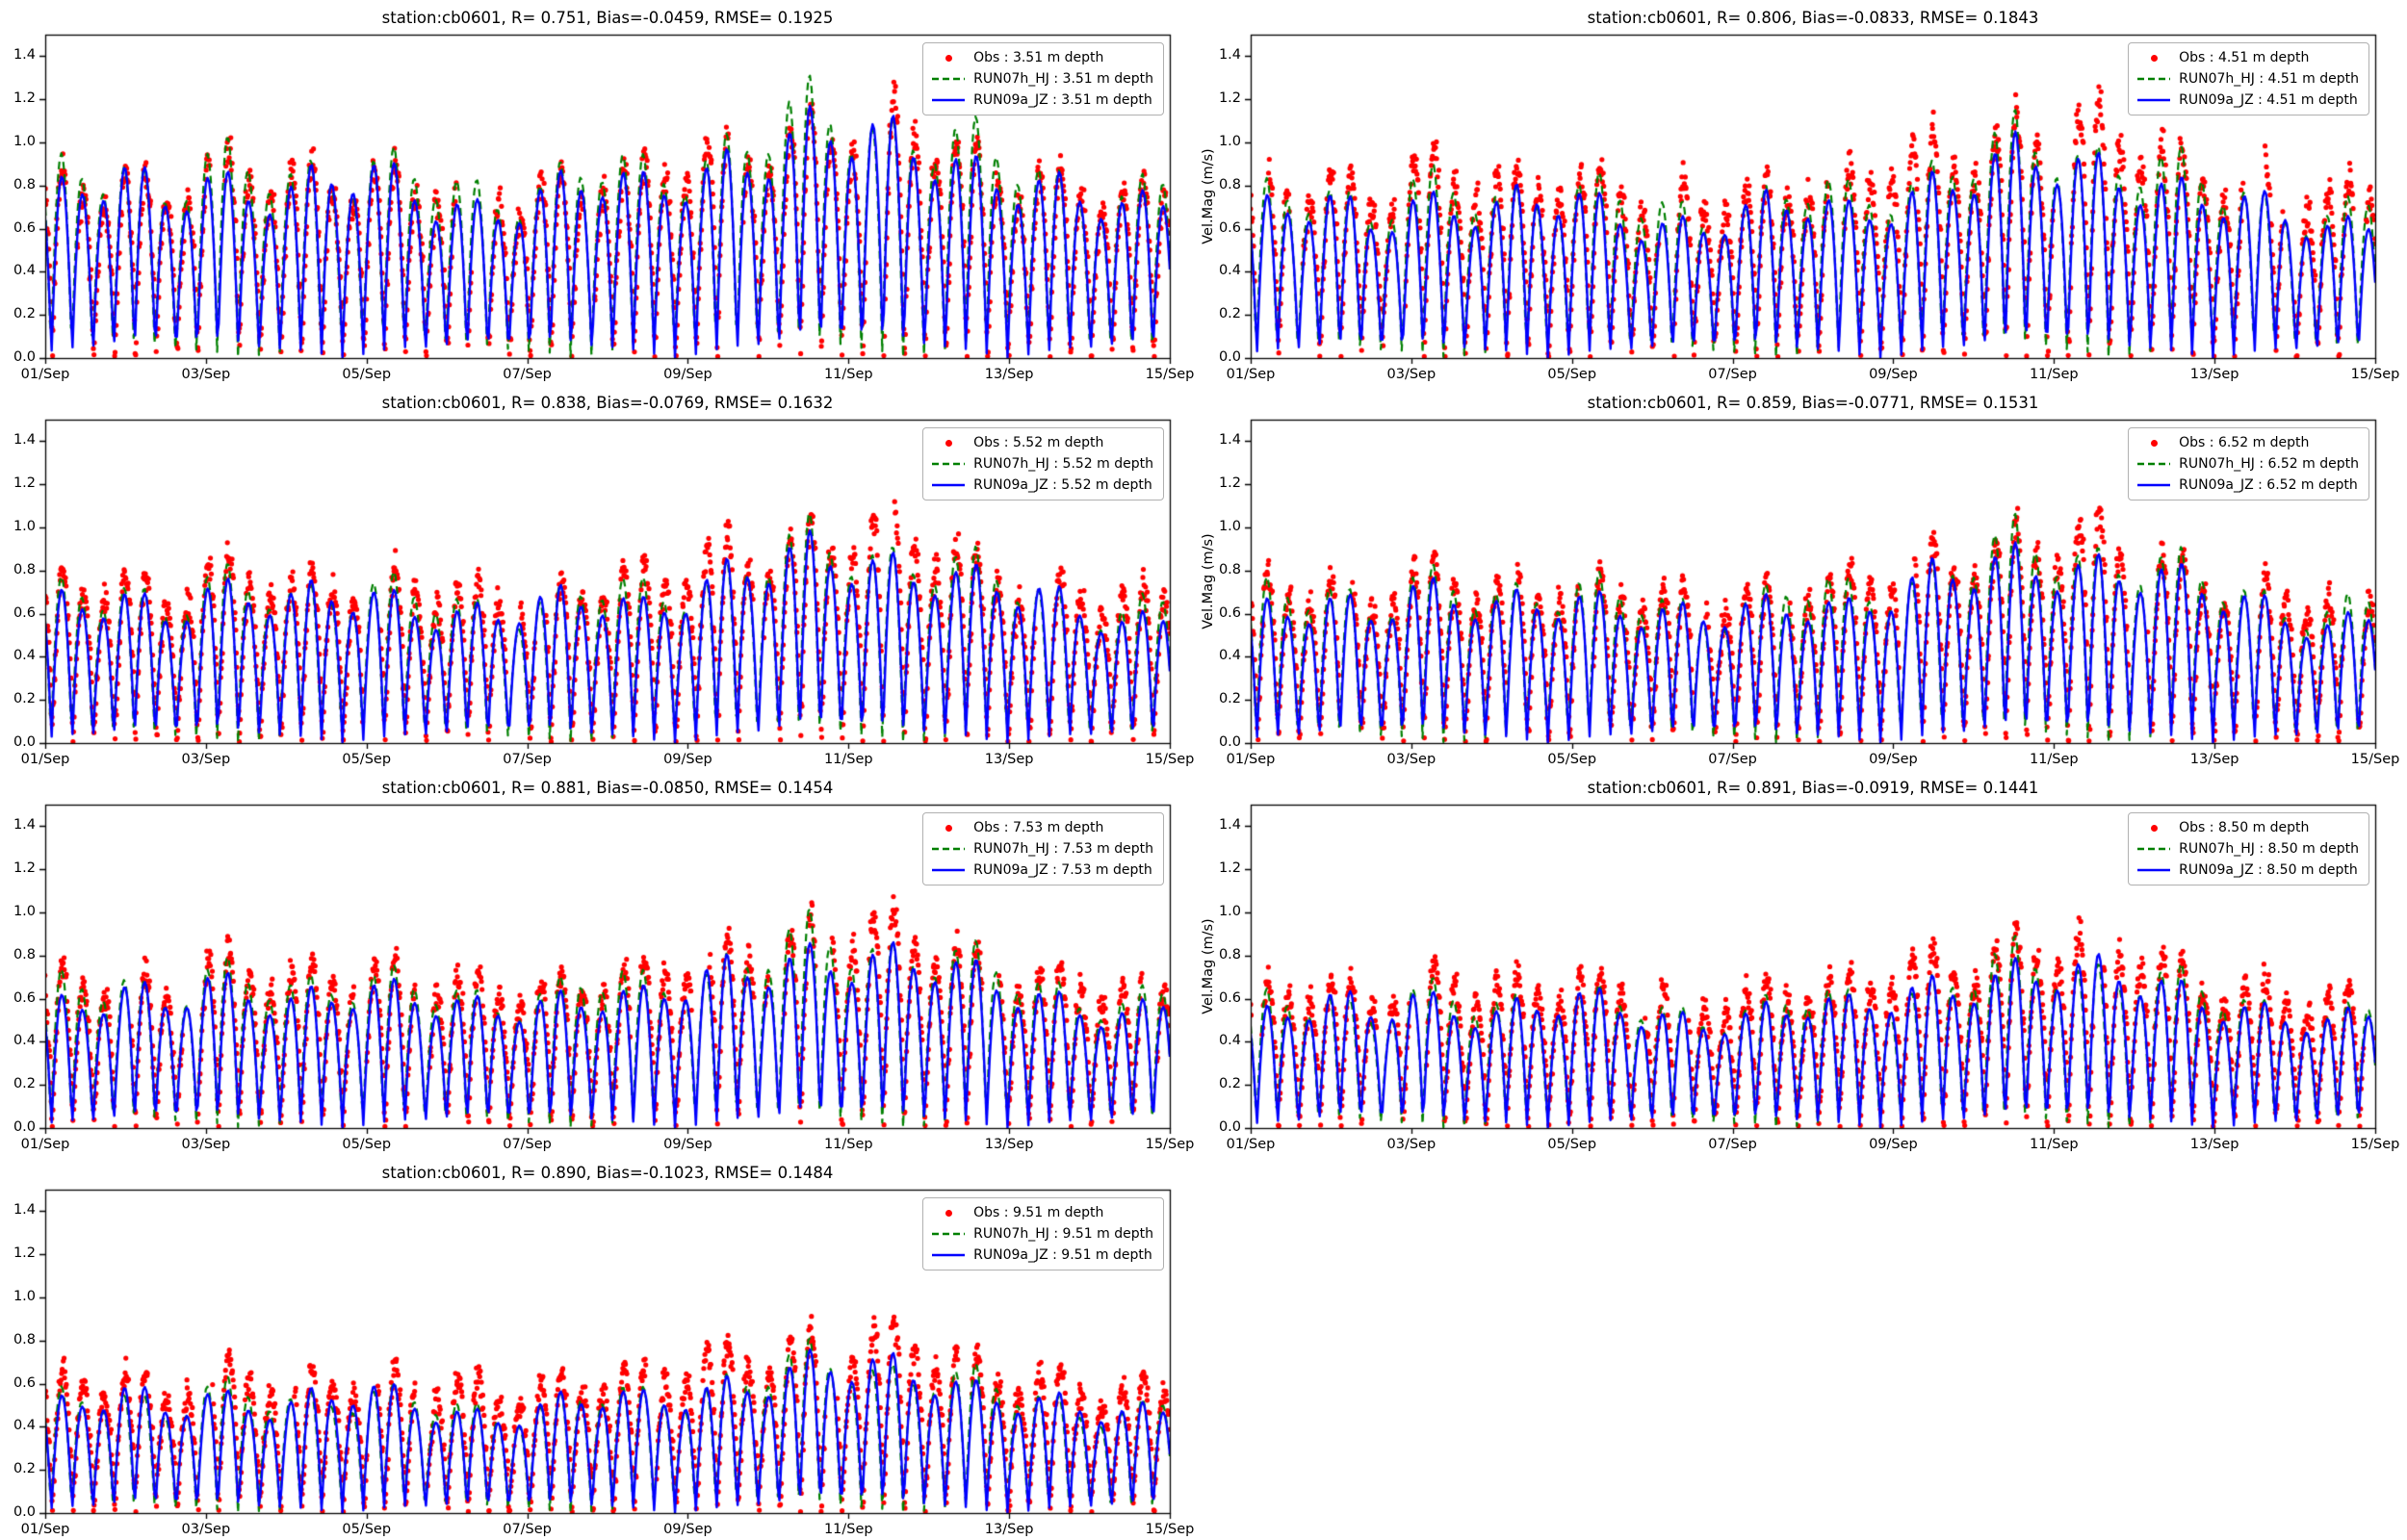  Describe the element at coordinates (2269, 849) in the screenshot. I see `legend-label: RUN07h_HJ : 8.50 m depth` at that location.